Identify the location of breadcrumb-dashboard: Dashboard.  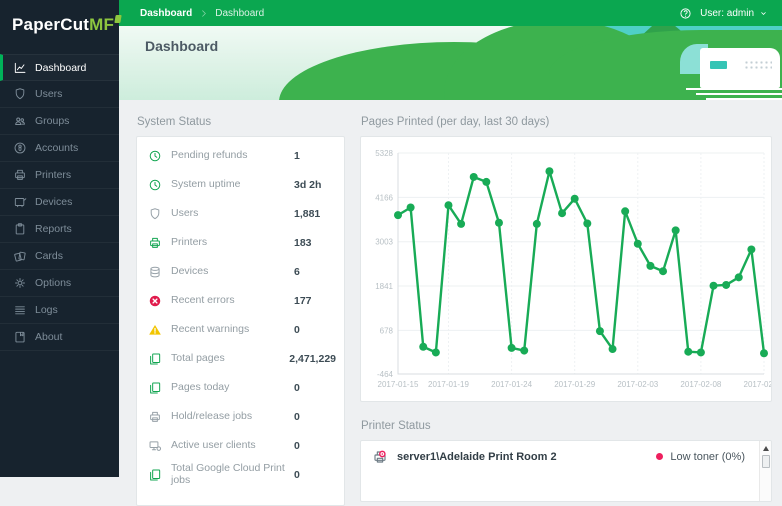
(166, 13).